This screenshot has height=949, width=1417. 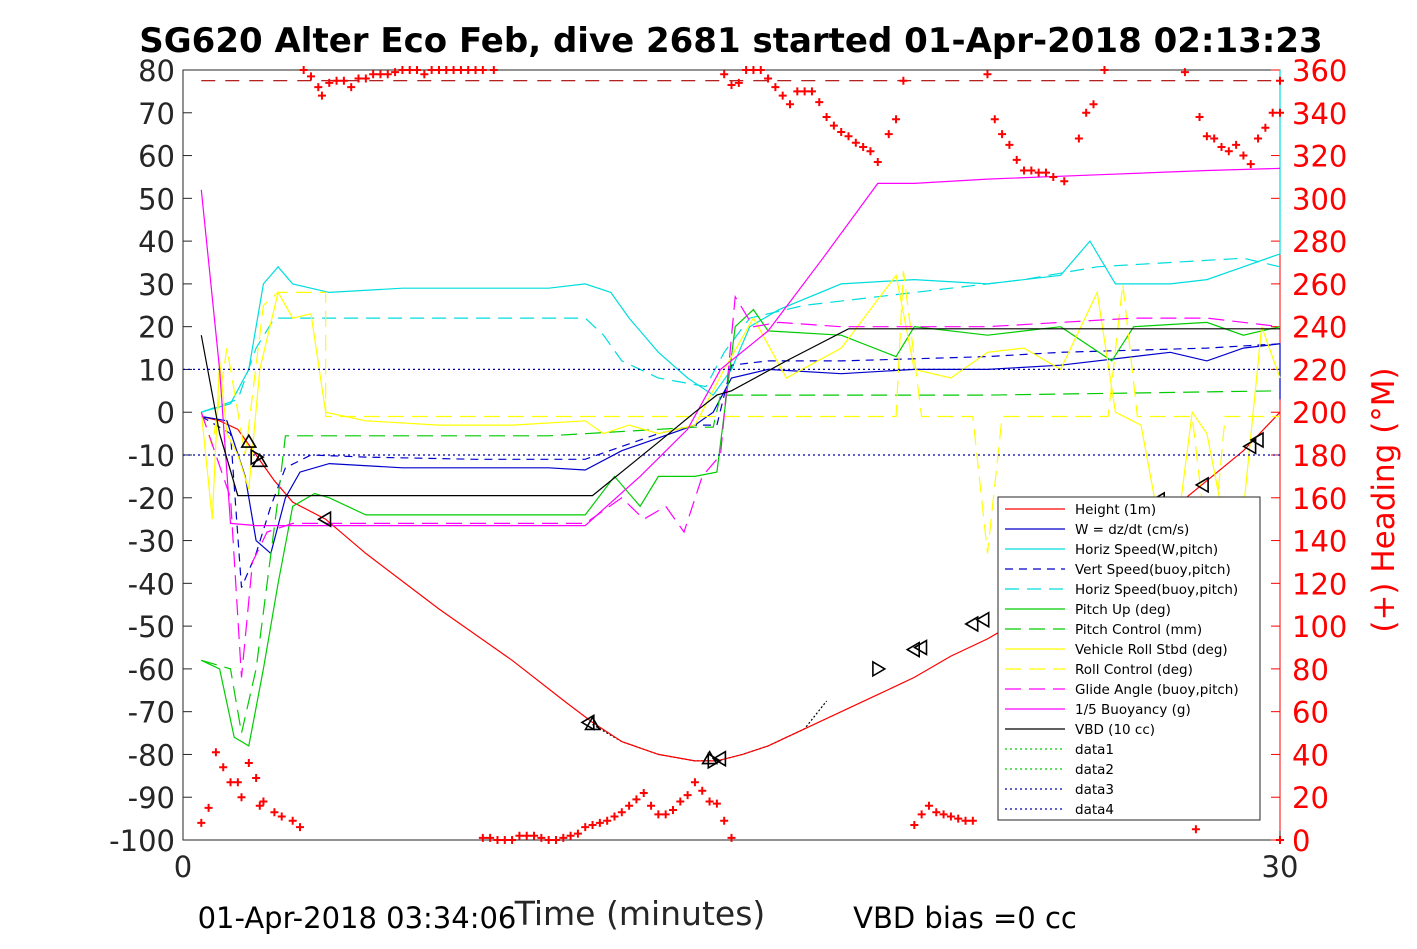 I want to click on right-y-tick-label: 300, so click(x=1319, y=199).